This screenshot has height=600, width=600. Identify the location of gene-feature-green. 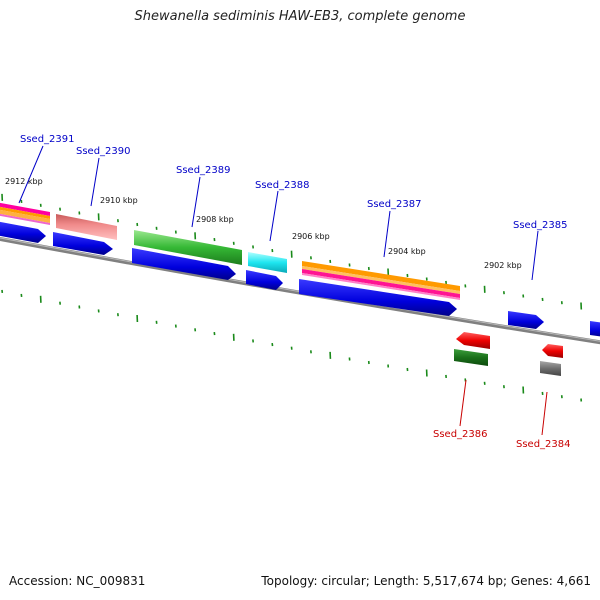
(188, 247).